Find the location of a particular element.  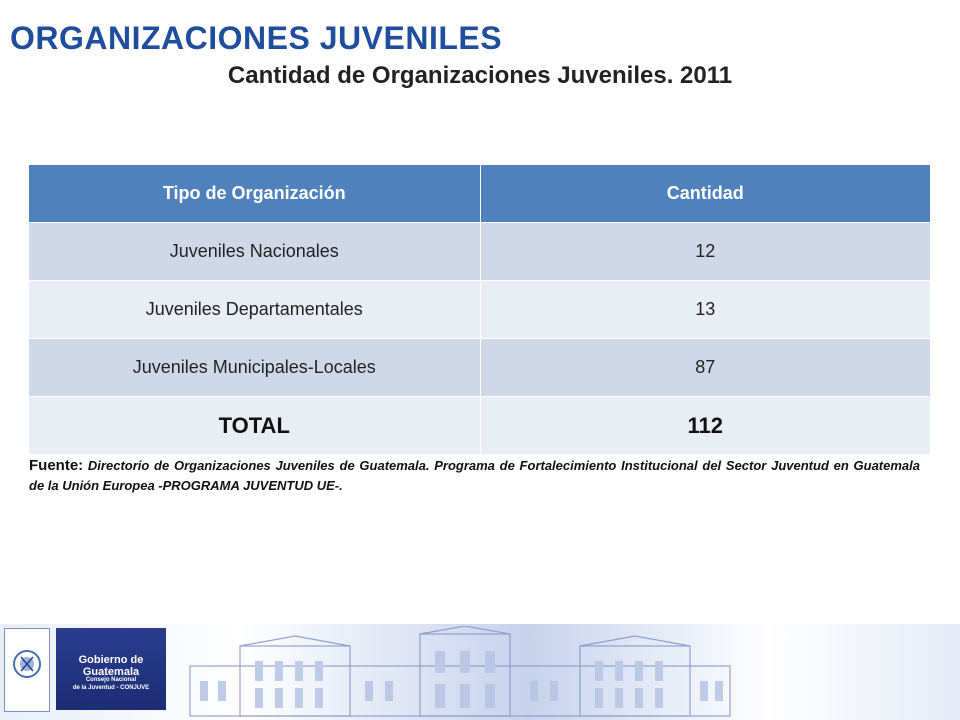

row-type-cell: Juveniles Departamentales is located at coordinates (255, 309).